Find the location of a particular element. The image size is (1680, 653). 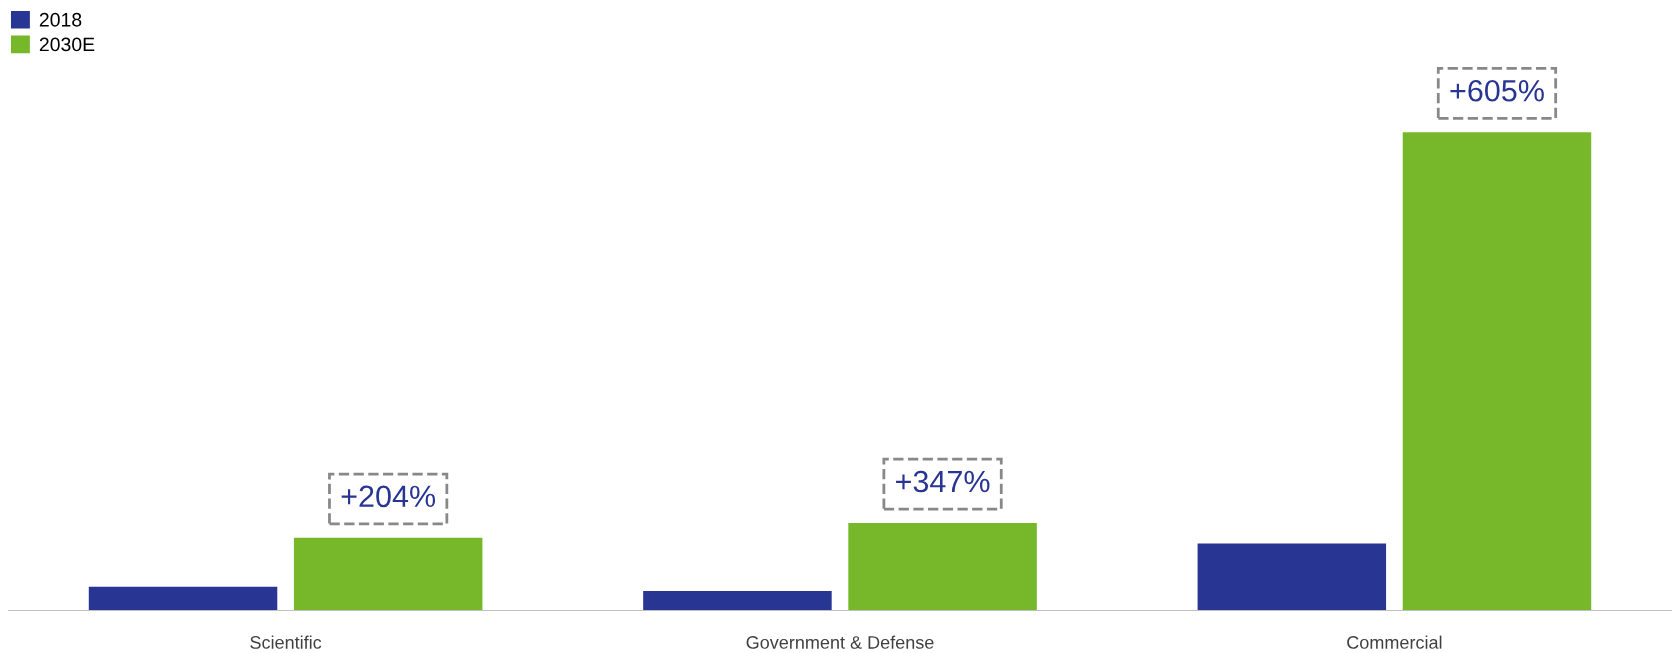

x-tick-label: Government & Defense is located at coordinates (840, 642).